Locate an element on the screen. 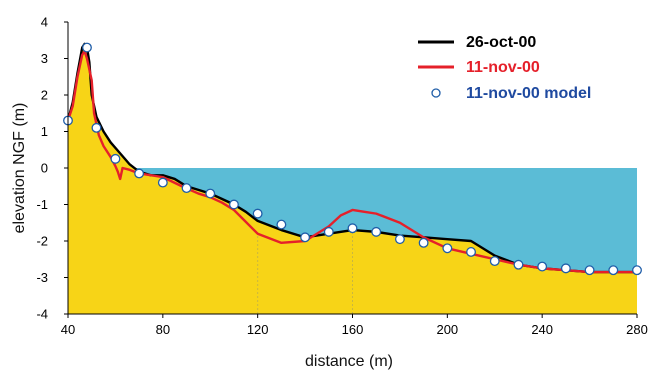 This screenshot has height=371, width=653. legend-label-11-nov-00: 11-nov-00 is located at coordinates (503, 67).